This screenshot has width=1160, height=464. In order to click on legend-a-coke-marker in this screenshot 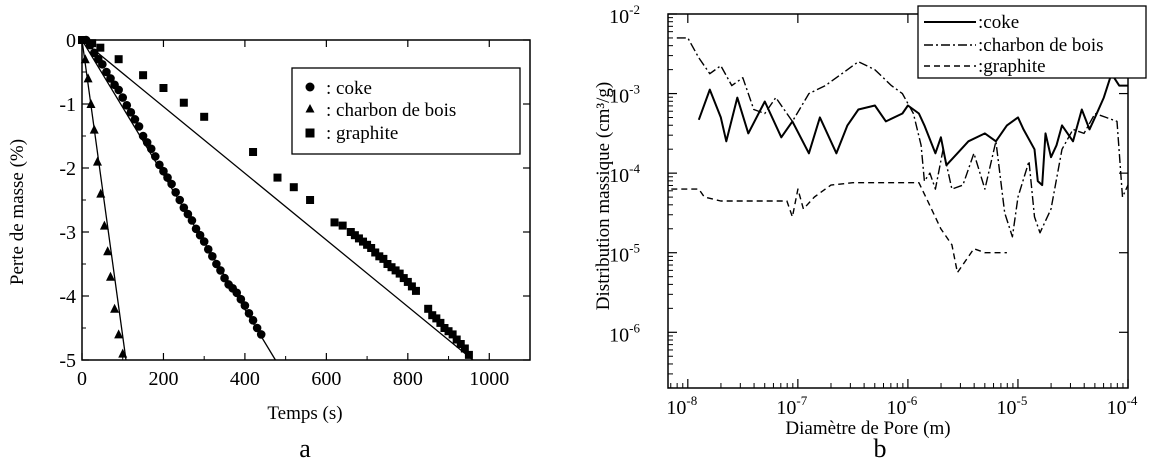, I will do `click(310, 87)`.